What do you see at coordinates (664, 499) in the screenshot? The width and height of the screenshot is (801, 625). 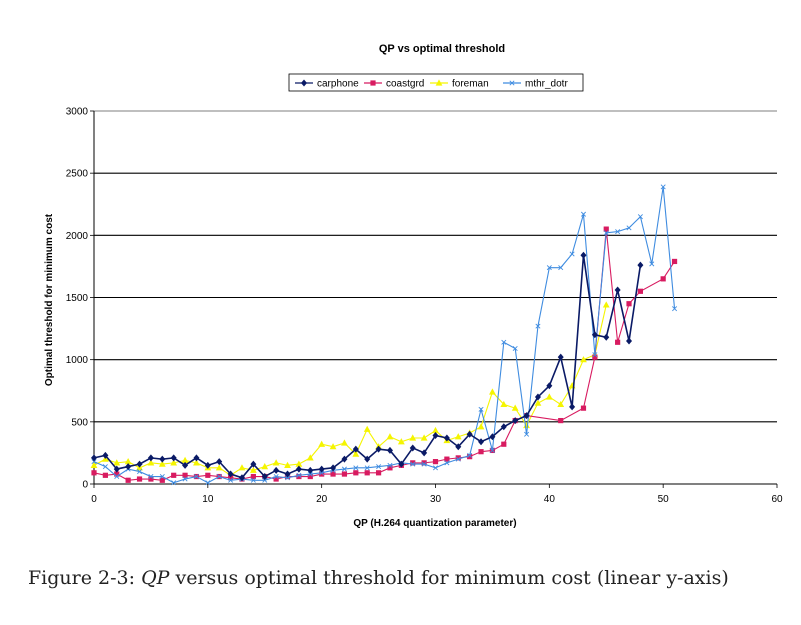 I see `x-tick-label: 50` at bounding box center [664, 499].